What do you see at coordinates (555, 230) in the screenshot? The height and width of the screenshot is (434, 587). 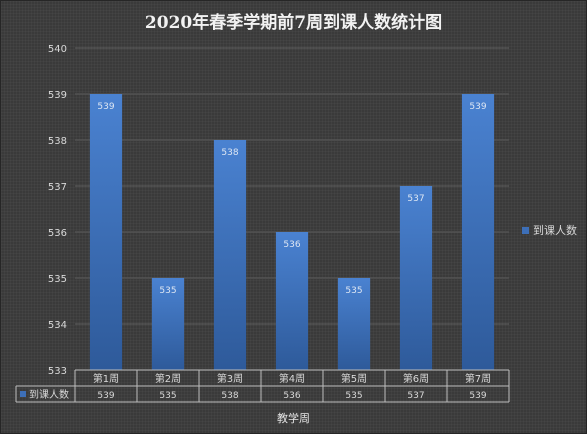 I see `legend-label: 到课人数` at bounding box center [555, 230].